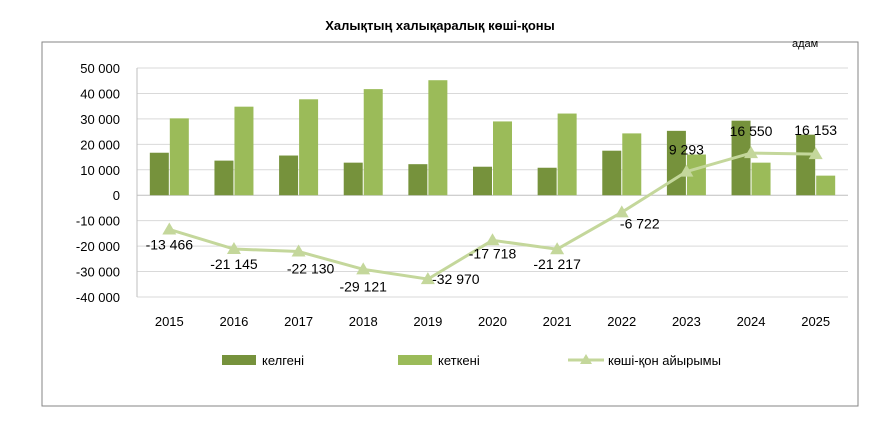 The width and height of the screenshot is (894, 438). I want to click on balance-data-label: -13 466, so click(170, 244).